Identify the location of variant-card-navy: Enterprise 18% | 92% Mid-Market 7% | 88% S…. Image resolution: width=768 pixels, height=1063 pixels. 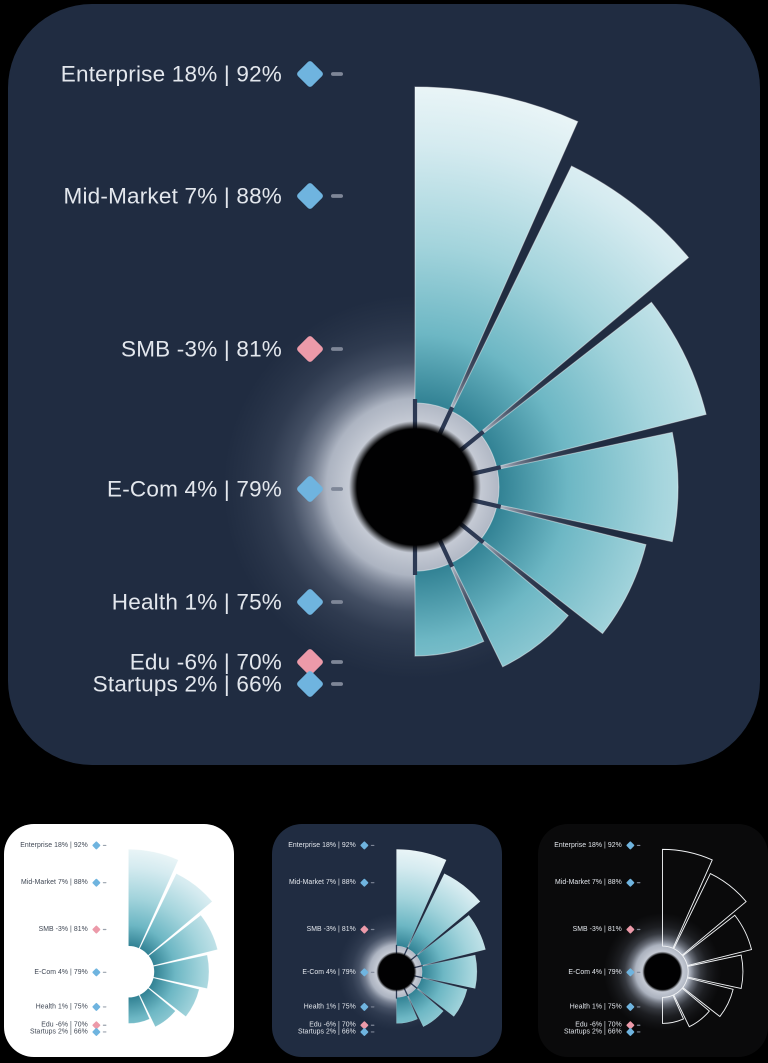
(387, 940).